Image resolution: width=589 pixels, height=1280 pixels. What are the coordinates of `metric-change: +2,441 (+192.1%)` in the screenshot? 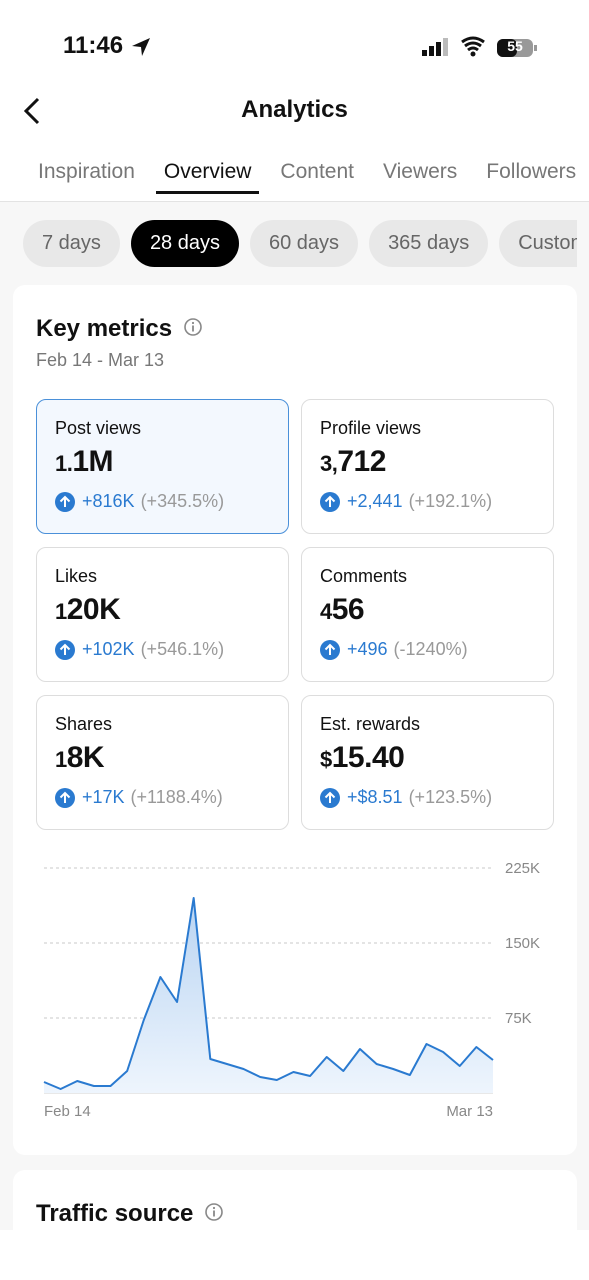 It's located at (427, 501).